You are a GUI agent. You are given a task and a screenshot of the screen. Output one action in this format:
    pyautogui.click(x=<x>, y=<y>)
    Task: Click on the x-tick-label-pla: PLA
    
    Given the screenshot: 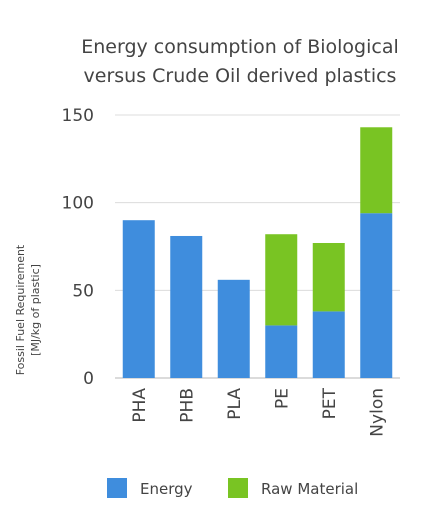 What is the action you would take?
    pyautogui.click(x=235, y=404)
    